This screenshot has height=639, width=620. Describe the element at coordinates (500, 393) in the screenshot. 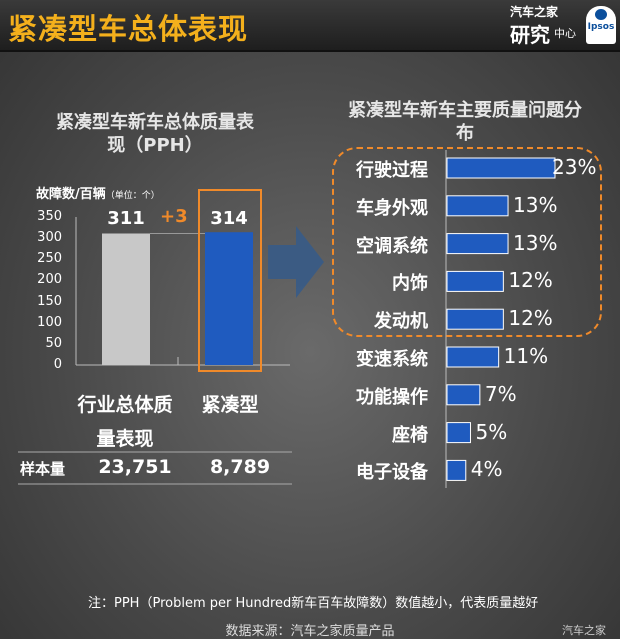

I see `issue-value-label: 7%` at that location.